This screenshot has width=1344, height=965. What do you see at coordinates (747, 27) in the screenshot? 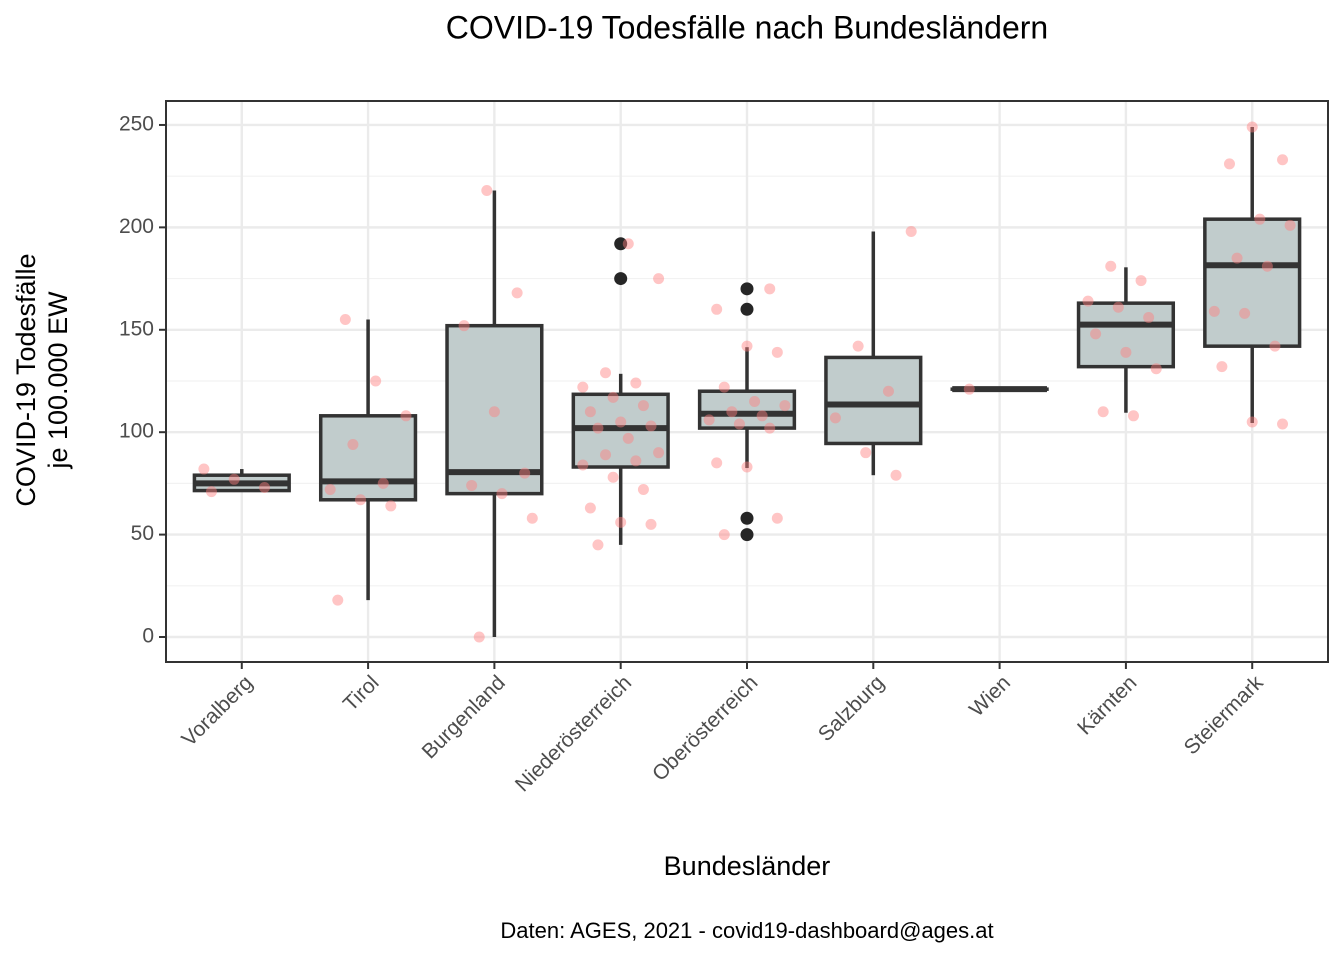
I see `chart-title: COVID-19 Todesfälle nach Bundesländern` at bounding box center [747, 27].